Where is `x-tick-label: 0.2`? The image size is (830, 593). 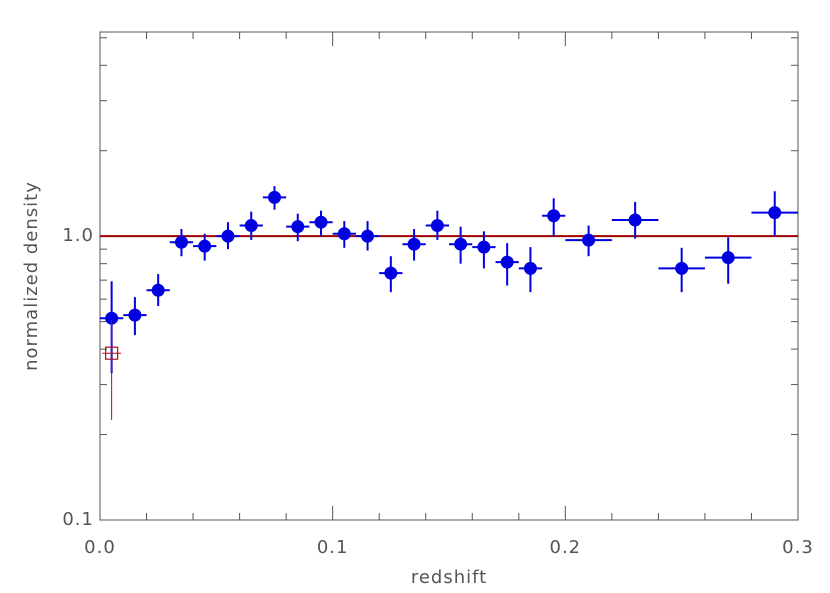
x-tick-label: 0.2 is located at coordinates (566, 547).